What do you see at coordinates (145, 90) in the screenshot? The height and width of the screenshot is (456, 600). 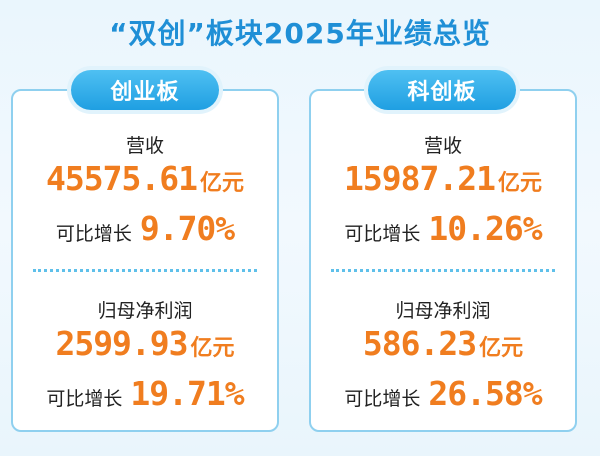 I see `board-label-chinext: 创业板` at bounding box center [145, 90].